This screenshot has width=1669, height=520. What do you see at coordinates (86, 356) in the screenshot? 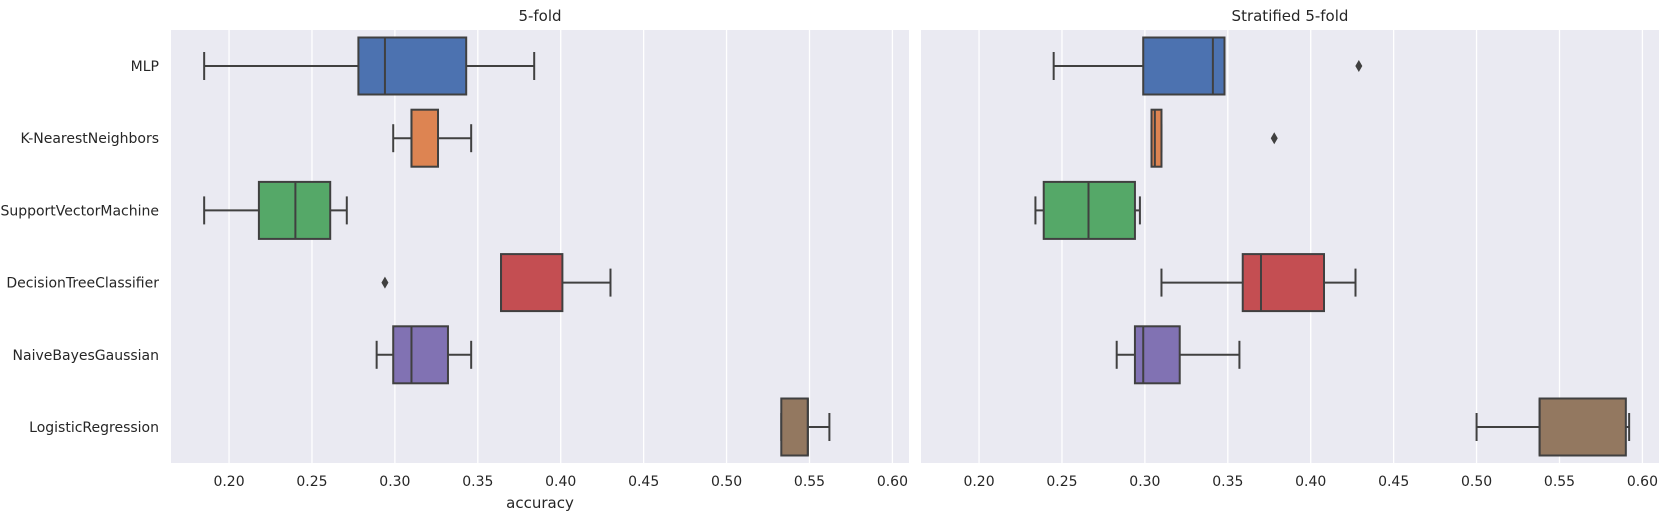
I see `y-tick-label-naivebayesgaussian: NaiveBayesGaussian` at bounding box center [86, 356].